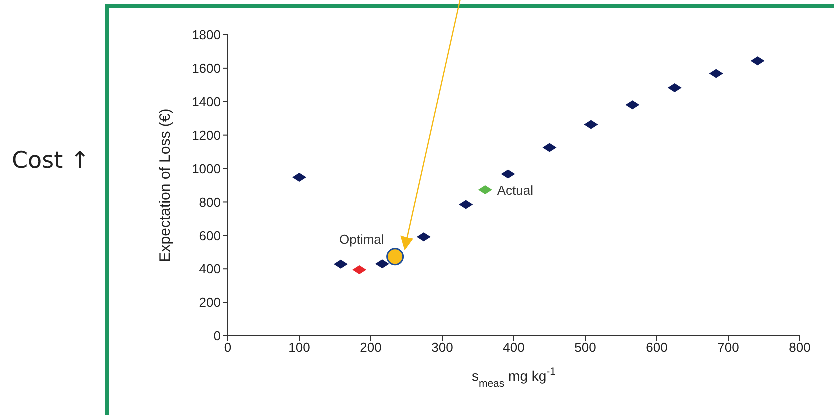 Image resolution: width=834 pixels, height=415 pixels. I want to click on y-tick-label: 200, so click(210, 302).